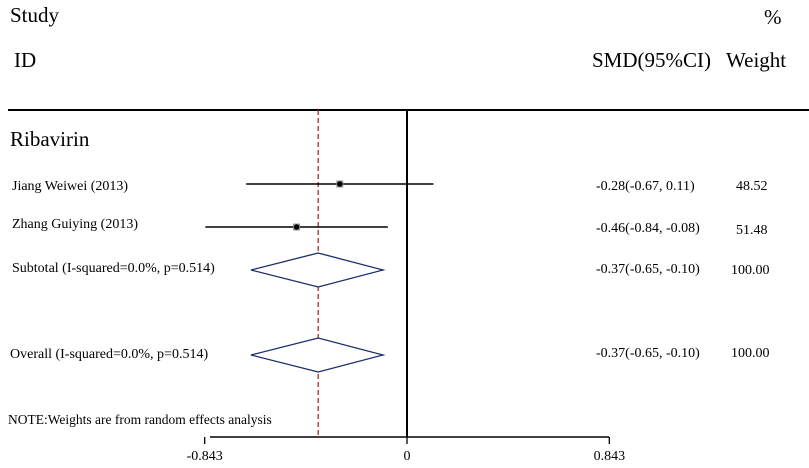 The width and height of the screenshot is (809, 468). Describe the element at coordinates (50, 139) in the screenshot. I see `section-title: Ribavirin` at that location.